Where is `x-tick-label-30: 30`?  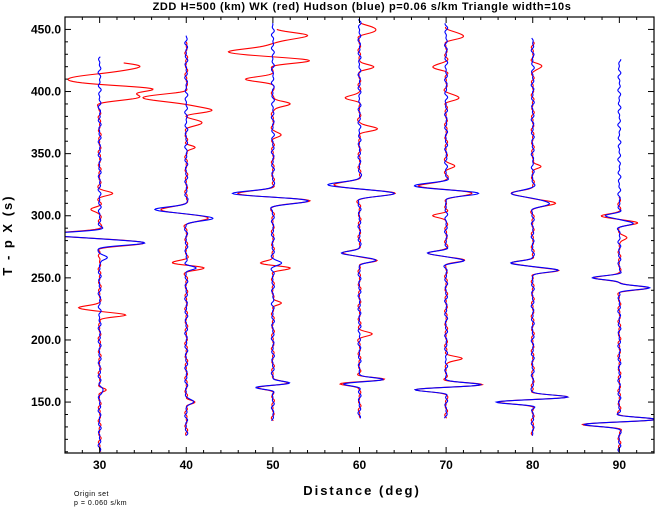
x-tick-label-30: 30 is located at coordinates (100, 465).